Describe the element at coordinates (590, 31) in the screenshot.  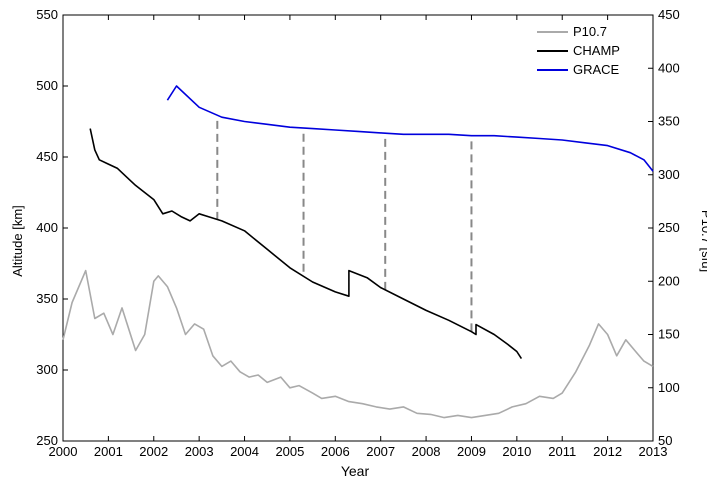
I see `legend-label: P10.7` at that location.